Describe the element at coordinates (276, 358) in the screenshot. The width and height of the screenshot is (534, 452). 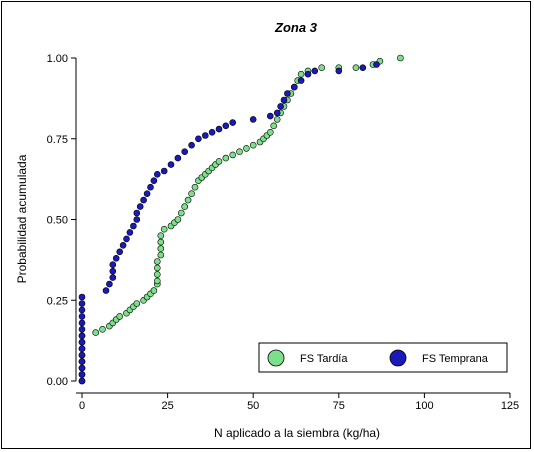
I see `legend-marker-fs-tardia` at that location.